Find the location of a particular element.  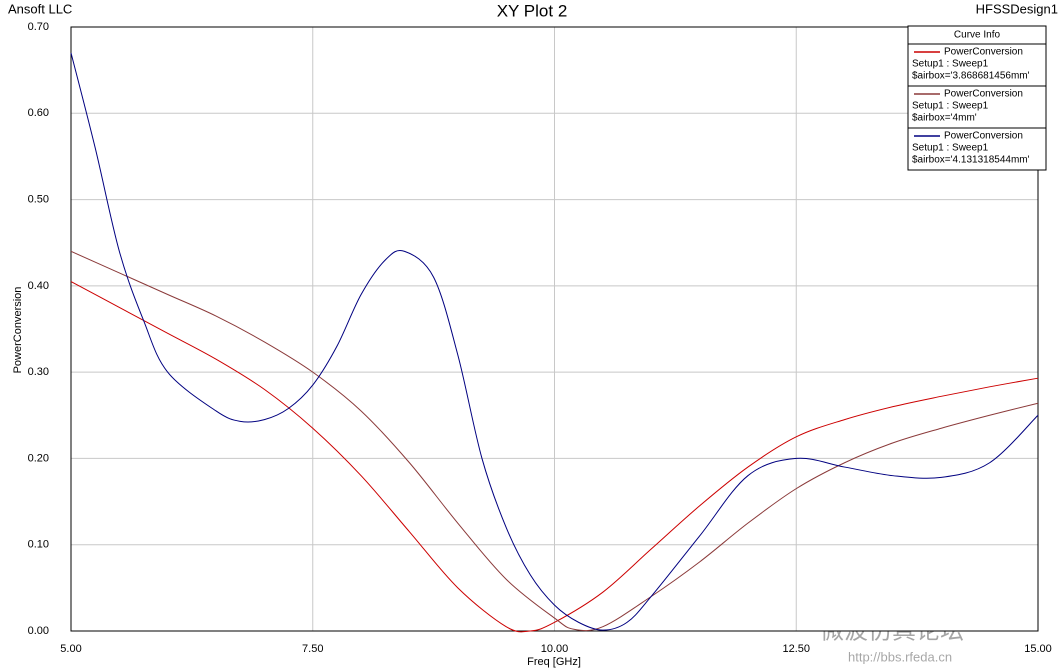

legend-title: Curve Info is located at coordinates (977, 35).